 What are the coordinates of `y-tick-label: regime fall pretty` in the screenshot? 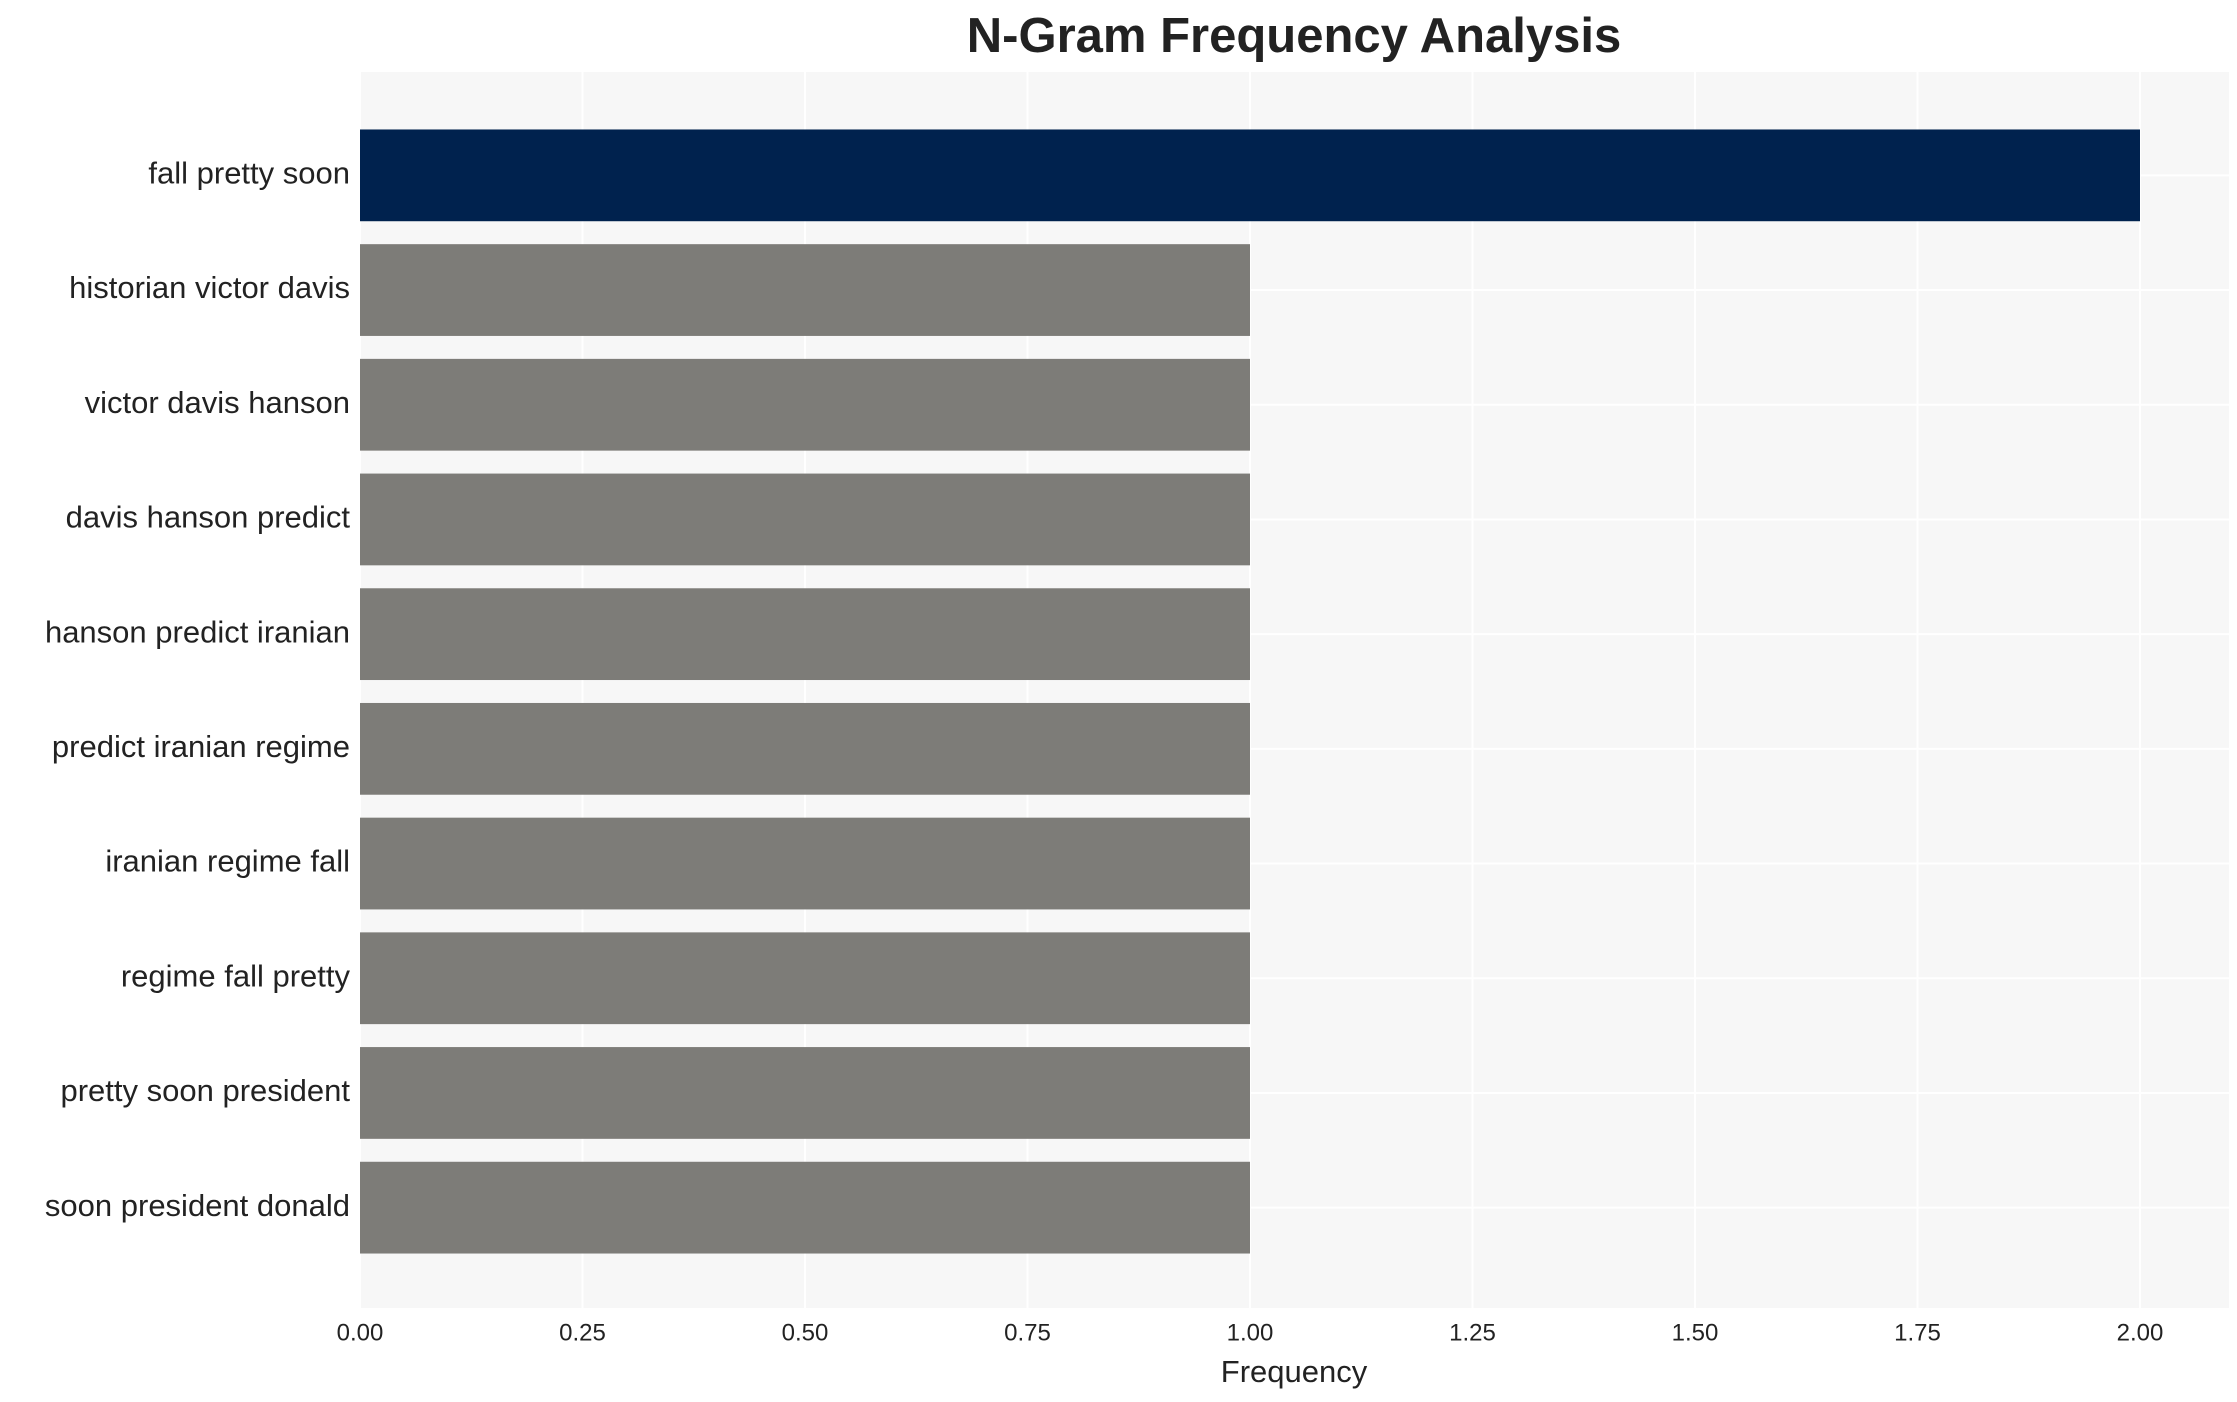 It's located at (236, 975).